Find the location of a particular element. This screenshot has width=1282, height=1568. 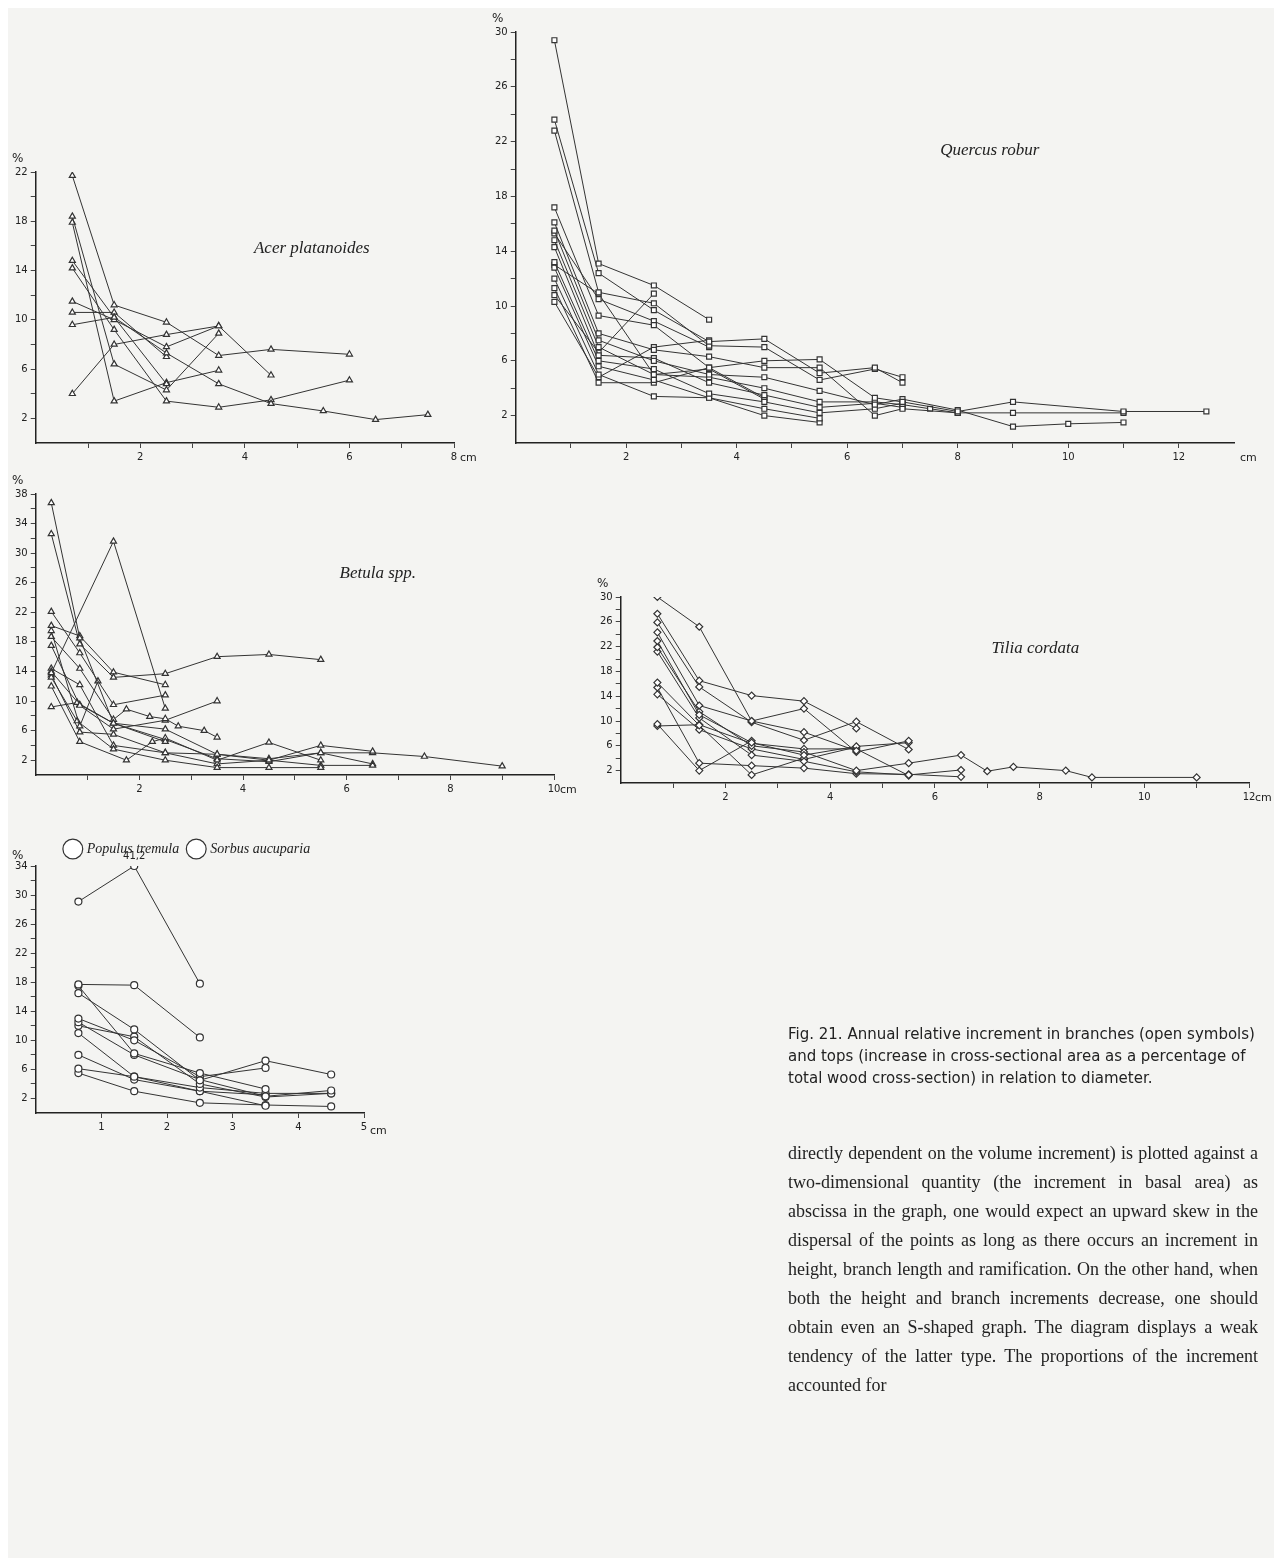

text: directly dependent on the volume increment) is plotted against a two-dimensional quantity (the increment in basal area) as abscissa in the graph, one would expect an upward skew in the dispersal of the points as long as there occurs an increment in height, branch length and ramification. On the other hand, when both the height and branch increments decrease, one should obtain even an S-shaped graph. The diagram displays a weak tendency of the latter type. The proportions of the increment accounted for is located at coordinates (1023, 1269).